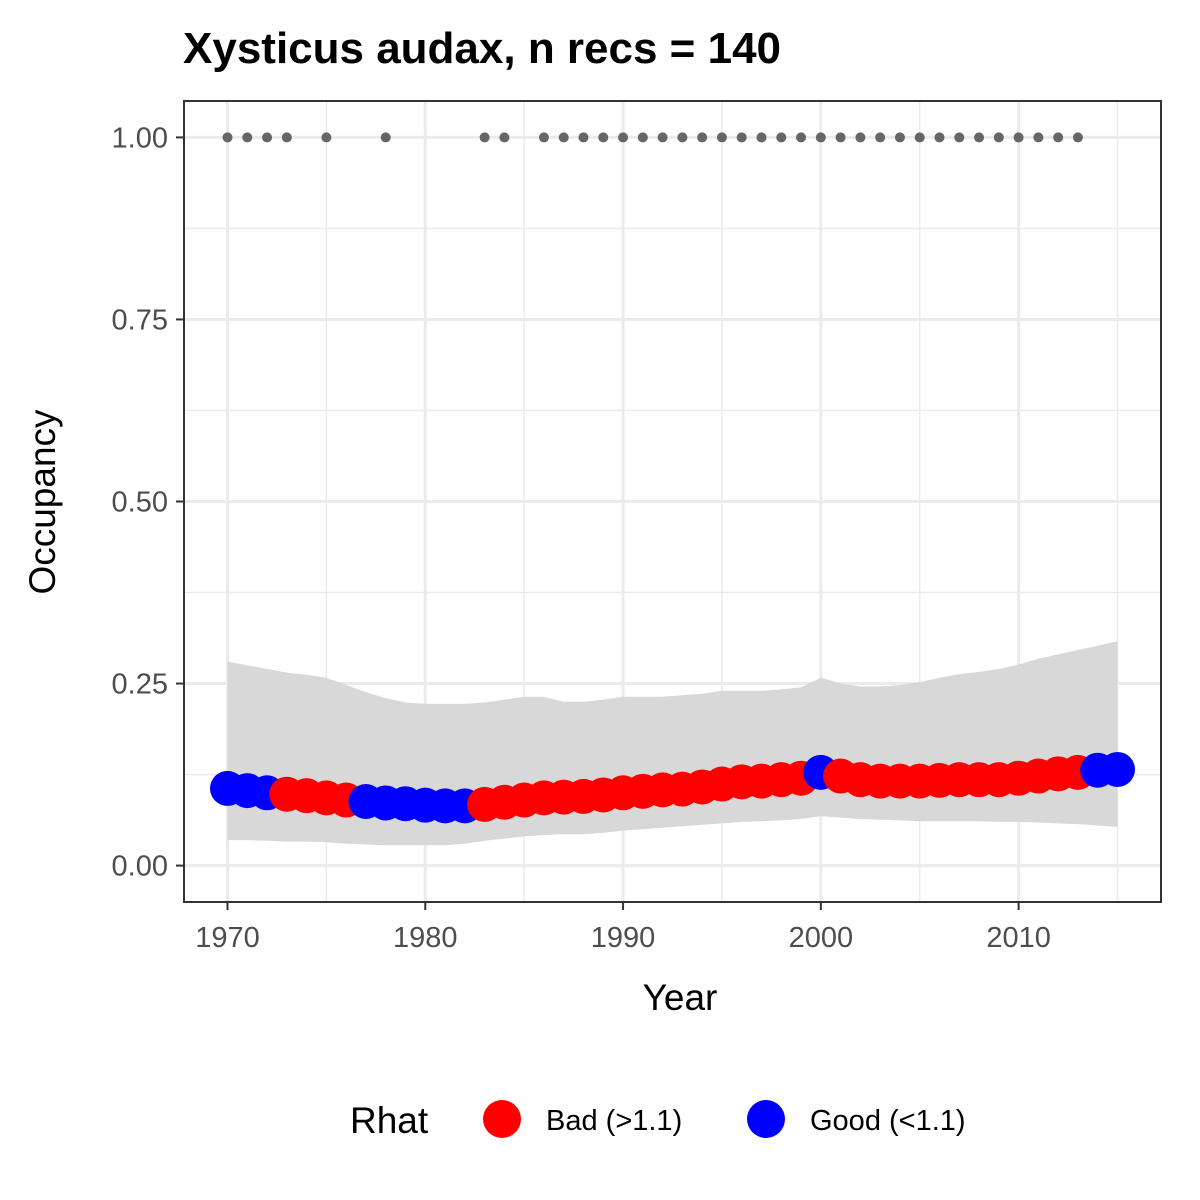 Image resolution: width=1200 pixels, height=1200 pixels. I want to click on y-tick-label: 0.00, so click(140, 867).